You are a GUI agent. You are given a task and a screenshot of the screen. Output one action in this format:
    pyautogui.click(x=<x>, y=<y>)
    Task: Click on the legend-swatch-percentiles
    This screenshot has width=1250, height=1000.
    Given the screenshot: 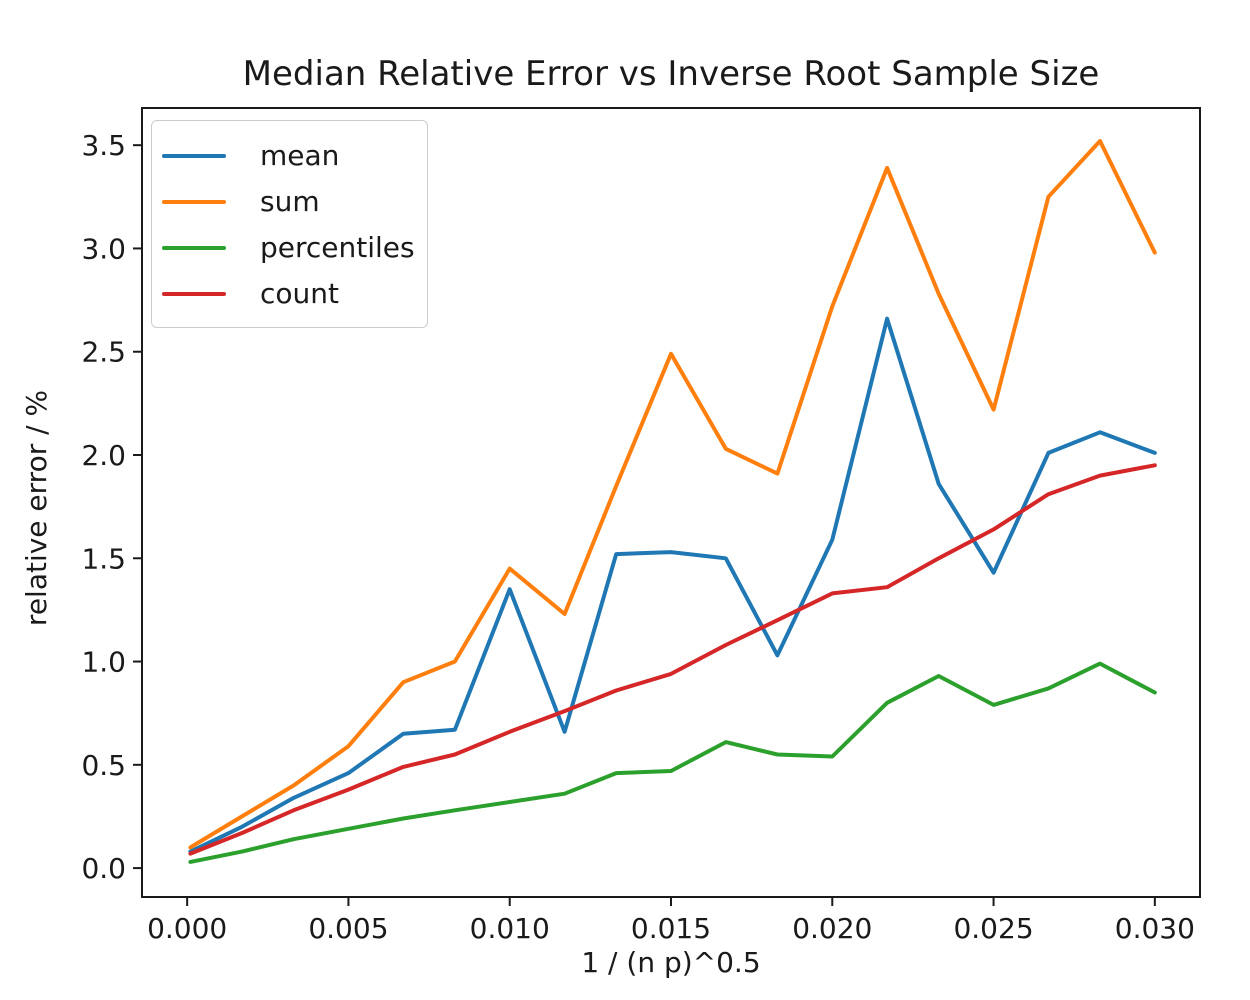 What is the action you would take?
    pyautogui.click(x=194, y=248)
    